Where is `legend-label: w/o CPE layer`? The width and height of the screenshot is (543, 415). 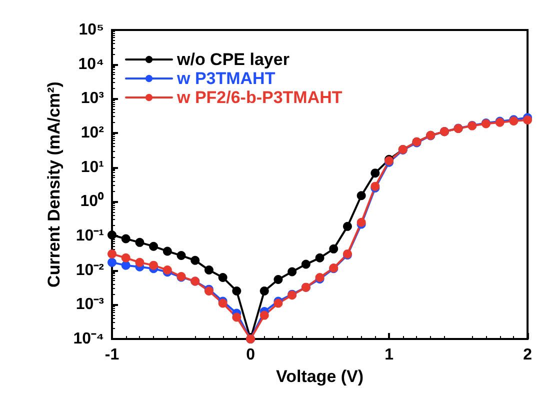 legend-label: w/o CPE layer is located at coordinates (233, 59).